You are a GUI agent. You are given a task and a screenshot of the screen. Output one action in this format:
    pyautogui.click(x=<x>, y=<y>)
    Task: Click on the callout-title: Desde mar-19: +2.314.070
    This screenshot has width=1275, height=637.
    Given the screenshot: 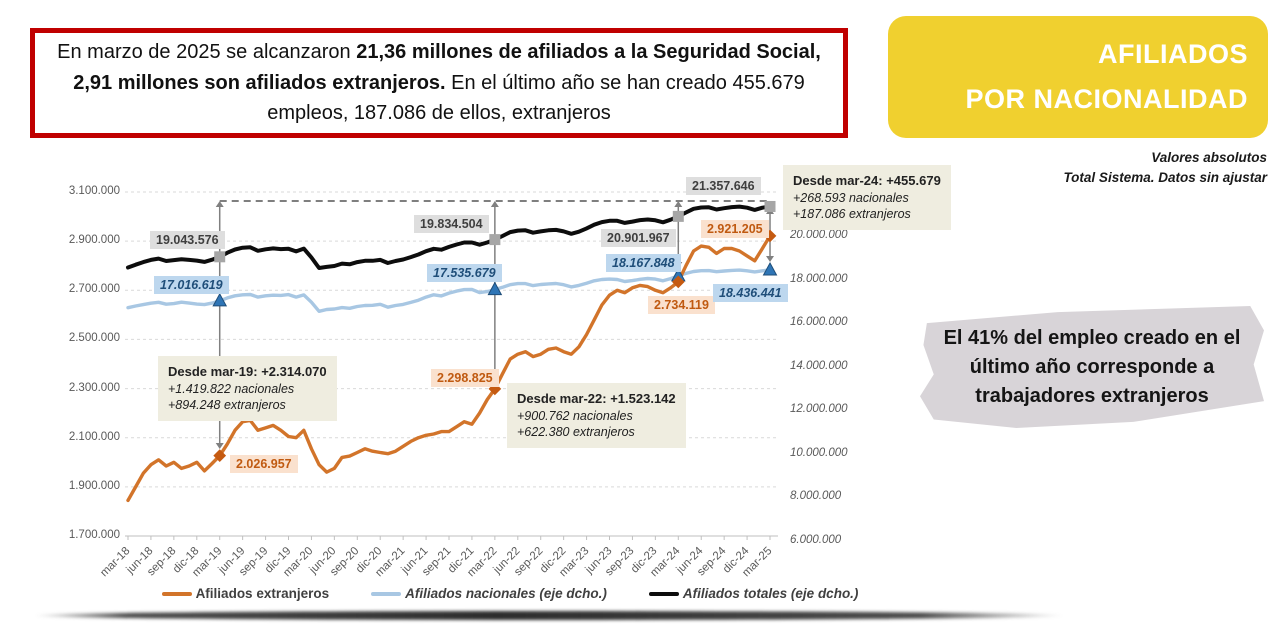 What is the action you would take?
    pyautogui.click(x=247, y=371)
    